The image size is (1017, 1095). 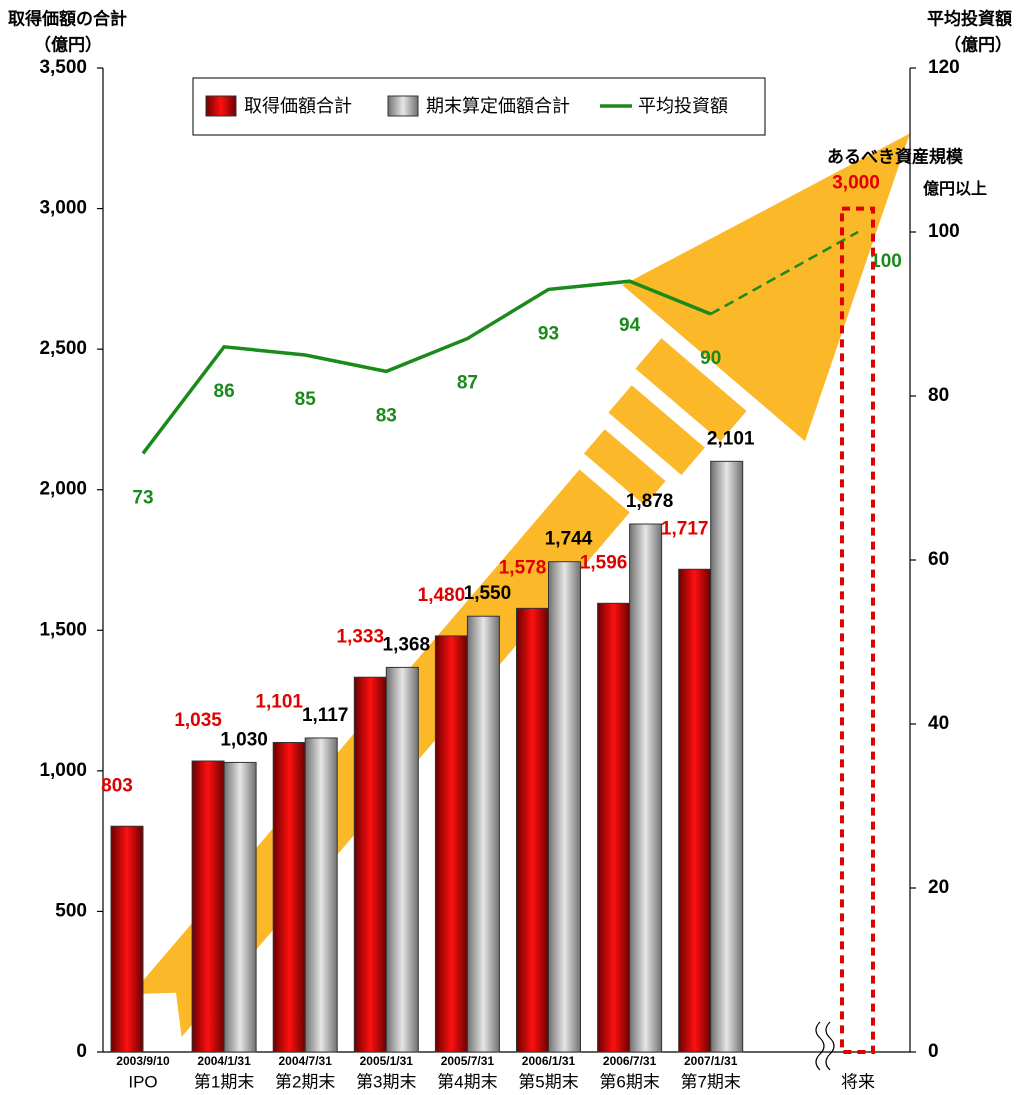 What do you see at coordinates (944, 231) in the screenshot?
I see `y2-tick-label: 100` at bounding box center [944, 231].